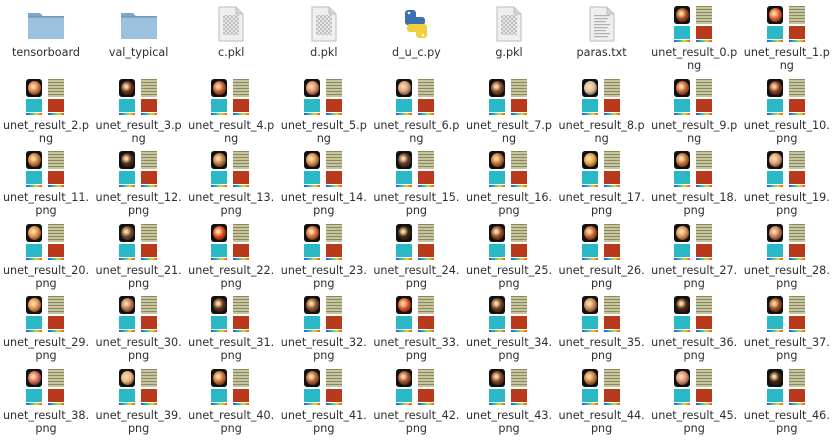 This screenshot has height=445, width=832. I want to click on file-item: unet_result_32.png, so click(324, 328).